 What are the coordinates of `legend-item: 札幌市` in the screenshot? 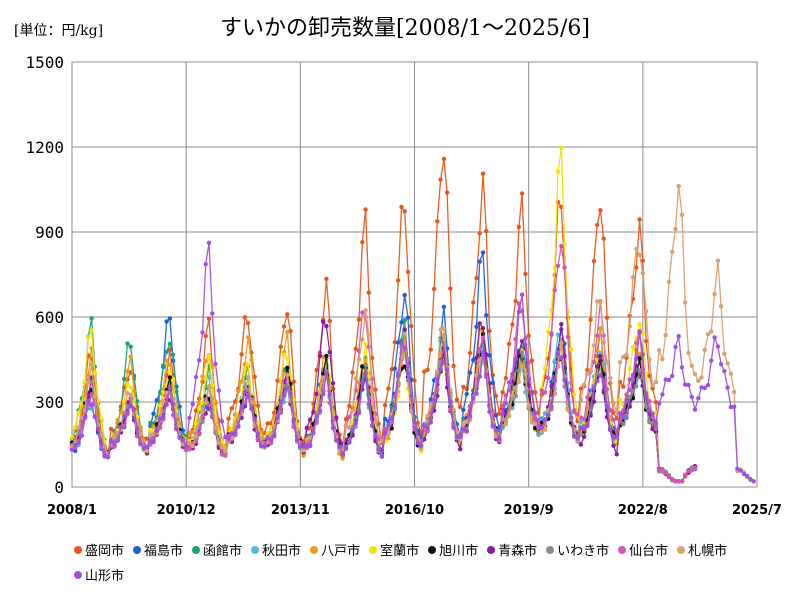 It's located at (702, 549).